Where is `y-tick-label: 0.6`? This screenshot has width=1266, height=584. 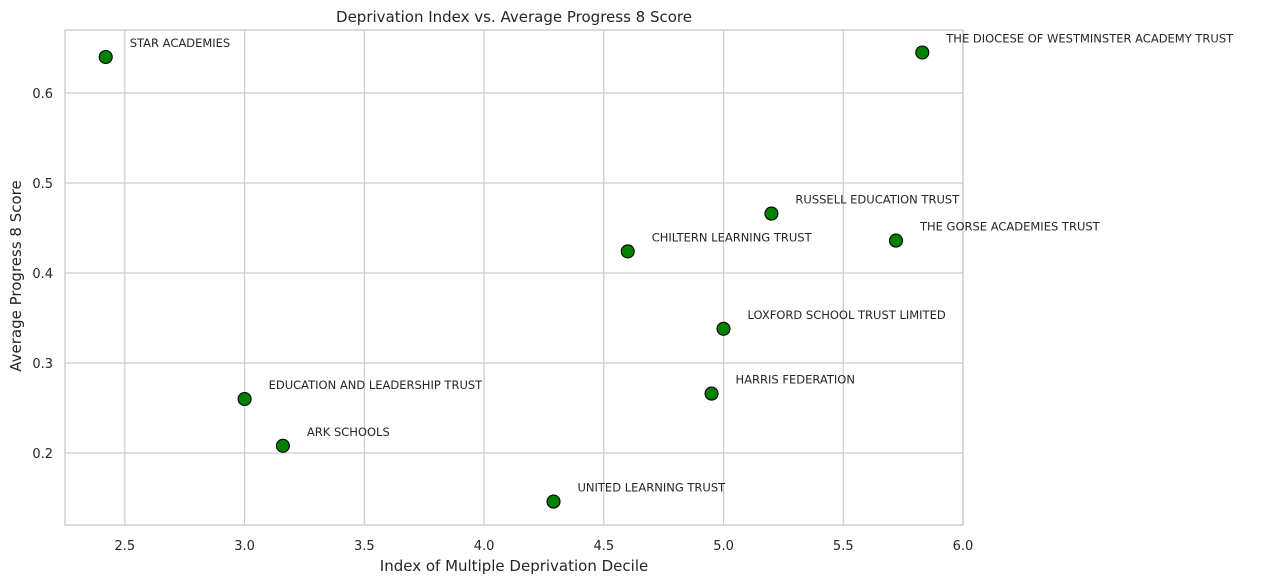
y-tick-label: 0.6 is located at coordinates (42, 94).